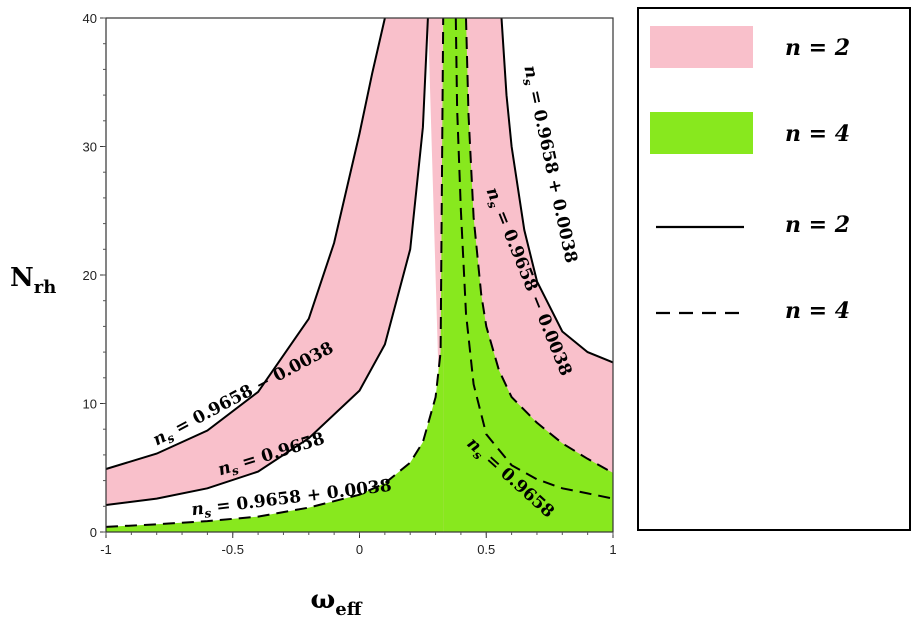  I want to click on legend-label-2: n = 2, so click(817, 225).